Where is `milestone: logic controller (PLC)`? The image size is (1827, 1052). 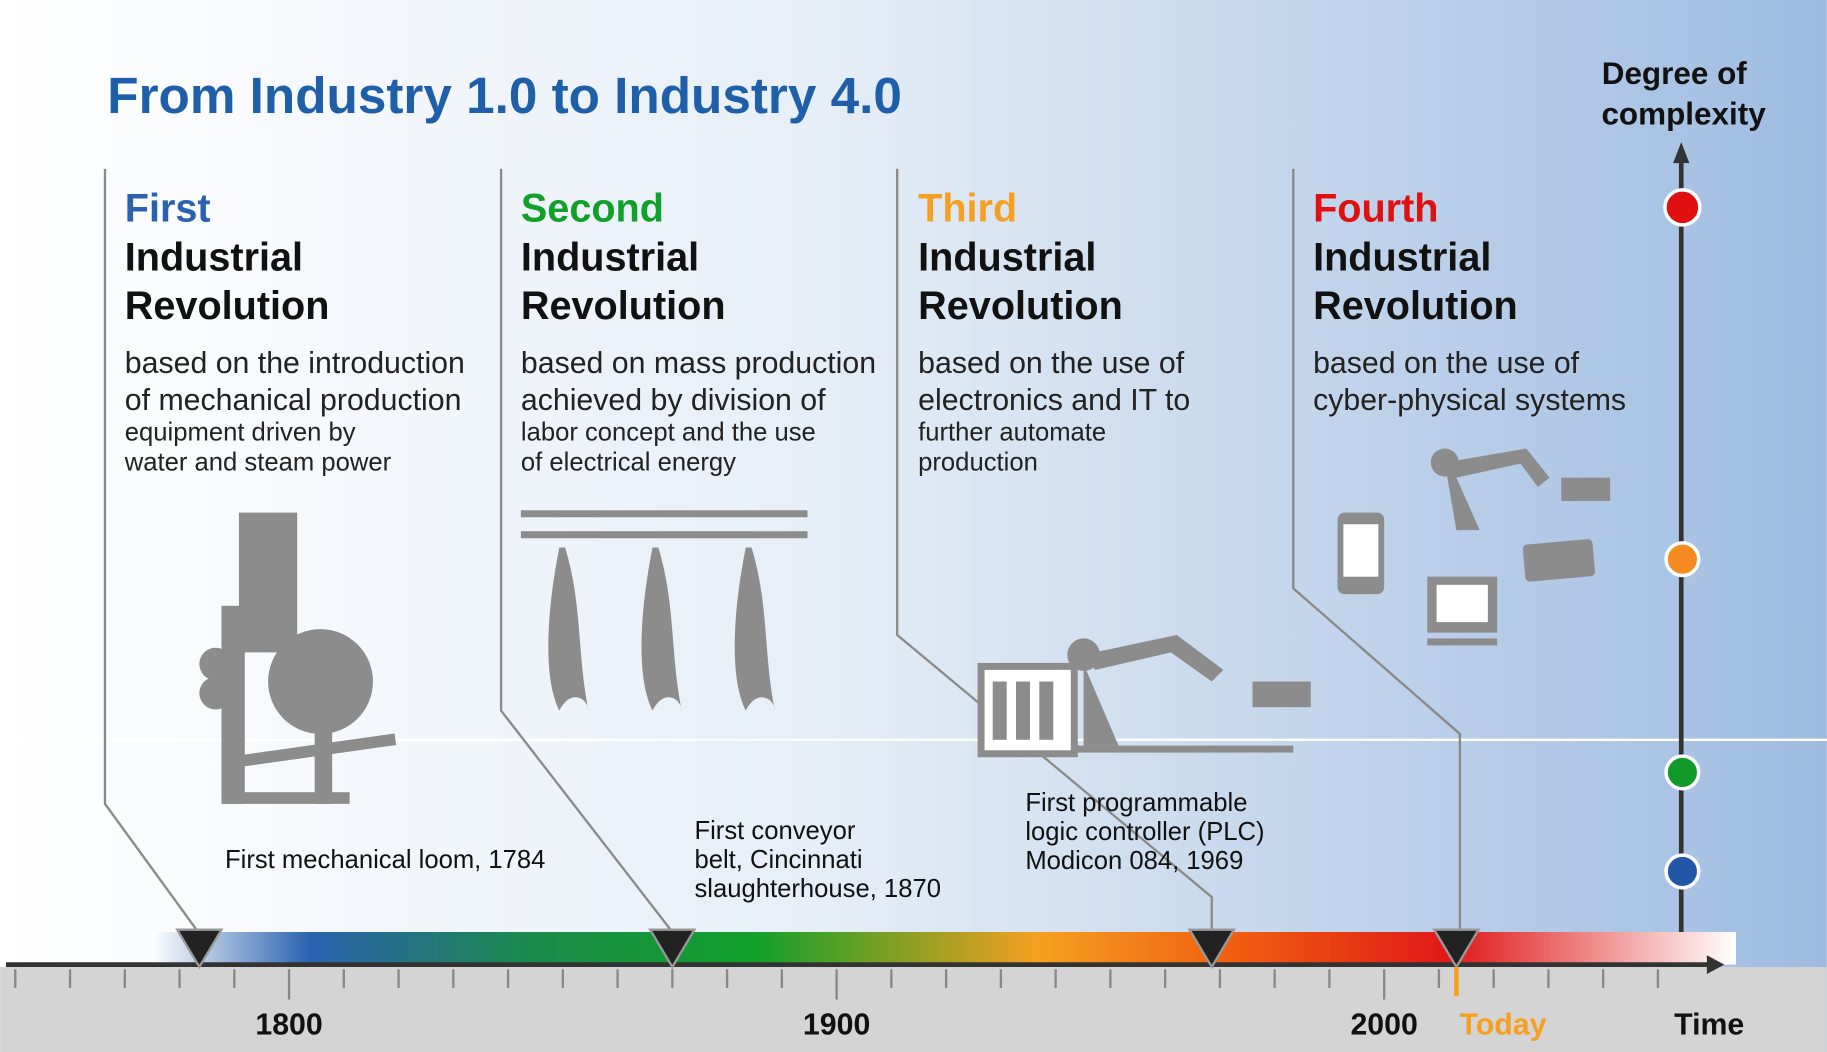 milestone: logic controller (PLC) is located at coordinates (1144, 832).